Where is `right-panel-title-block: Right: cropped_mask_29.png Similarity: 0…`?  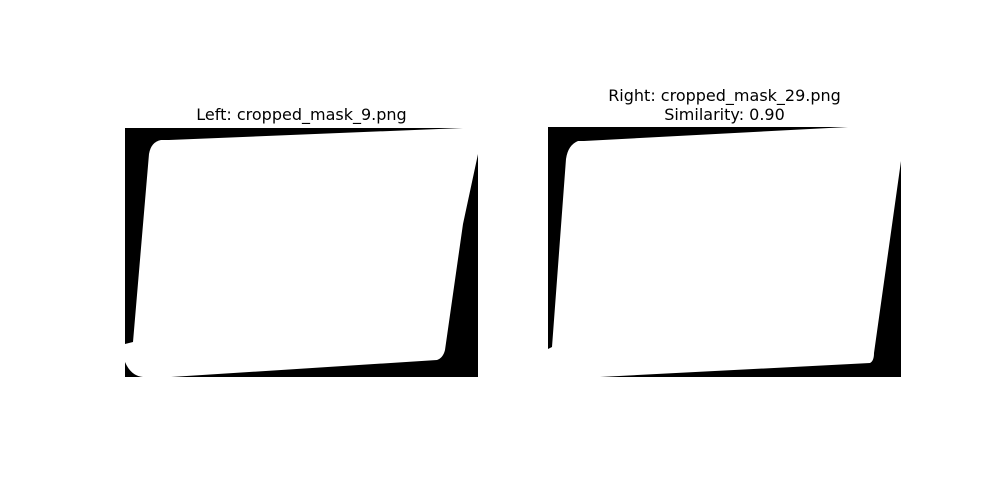
right-panel-title-block: Right: cropped_mask_29.png Similarity: 0… is located at coordinates (724, 105).